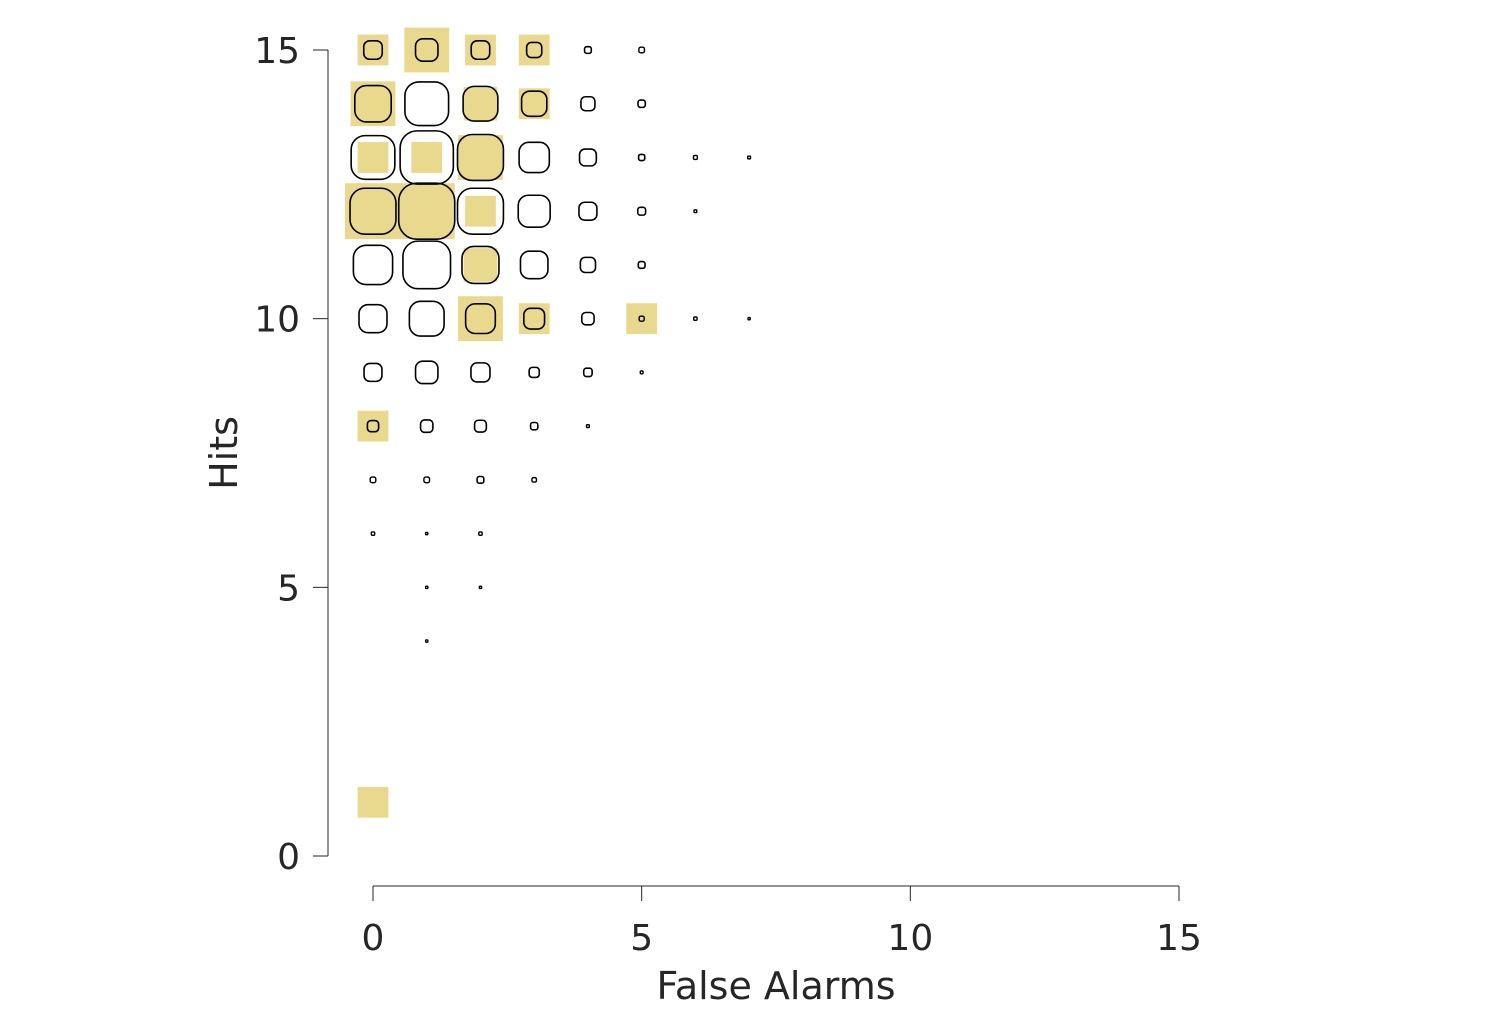 The width and height of the screenshot is (1500, 1013). I want to click on x-tick-label: 5, so click(641, 938).